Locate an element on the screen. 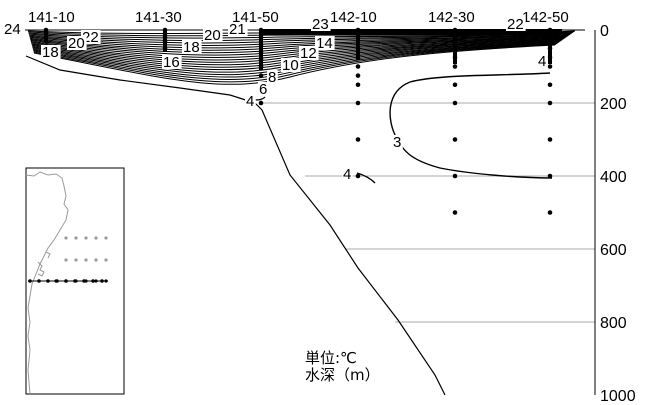 This screenshot has height=405, width=646. station-label-141-30: 141-30 is located at coordinates (158, 17).